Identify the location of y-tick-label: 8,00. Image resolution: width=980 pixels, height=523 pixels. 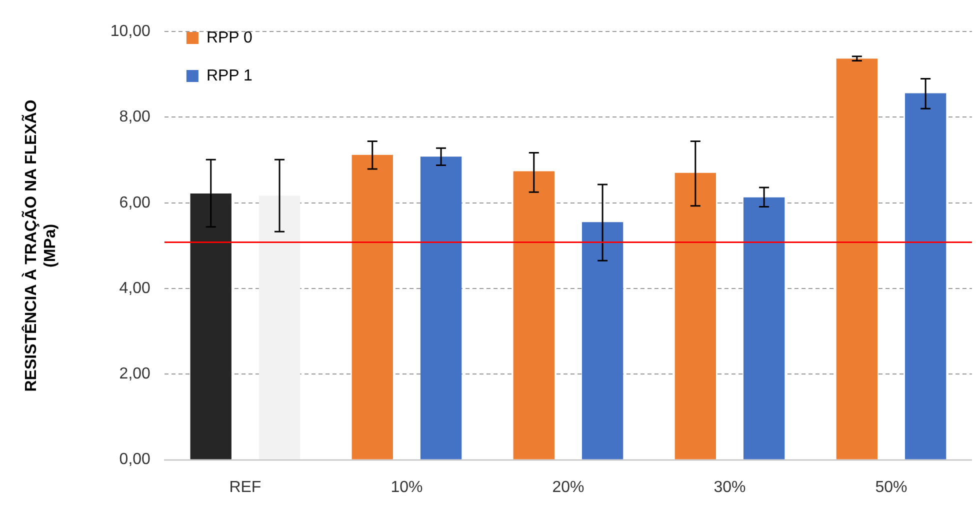
(135, 117).